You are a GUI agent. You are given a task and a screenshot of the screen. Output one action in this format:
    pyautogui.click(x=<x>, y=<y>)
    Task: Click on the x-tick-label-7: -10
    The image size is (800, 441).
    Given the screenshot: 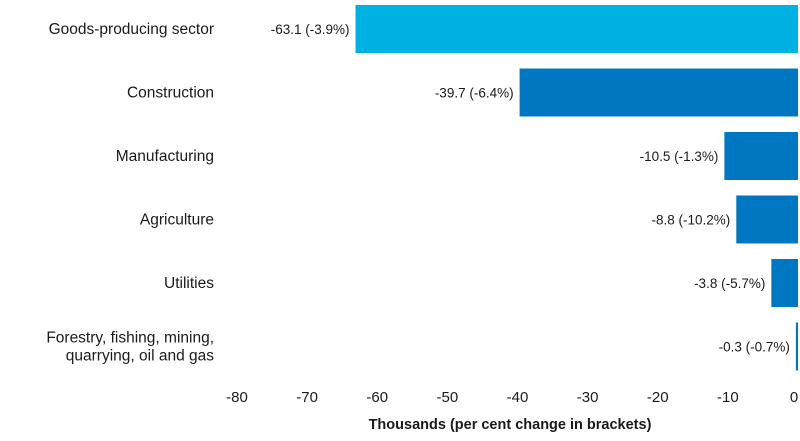 What is the action you would take?
    pyautogui.click(x=728, y=397)
    